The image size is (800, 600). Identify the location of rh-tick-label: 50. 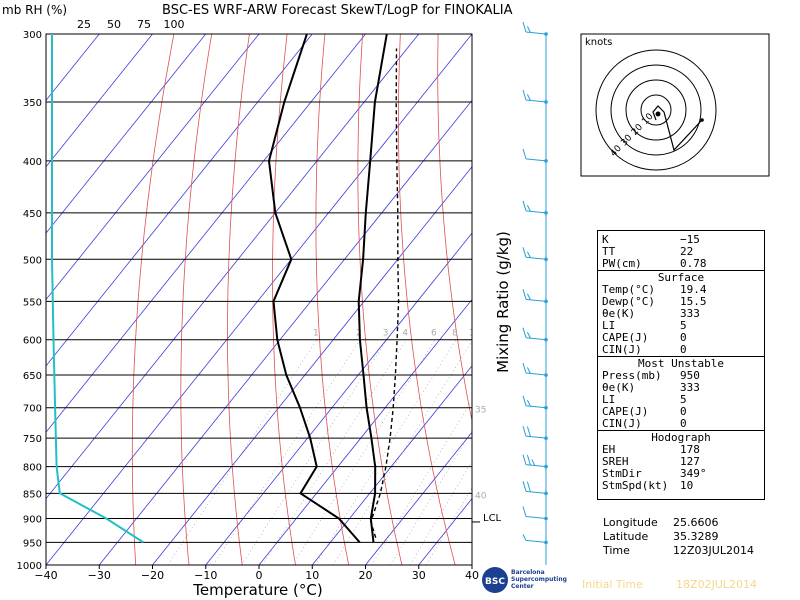
(114, 24).